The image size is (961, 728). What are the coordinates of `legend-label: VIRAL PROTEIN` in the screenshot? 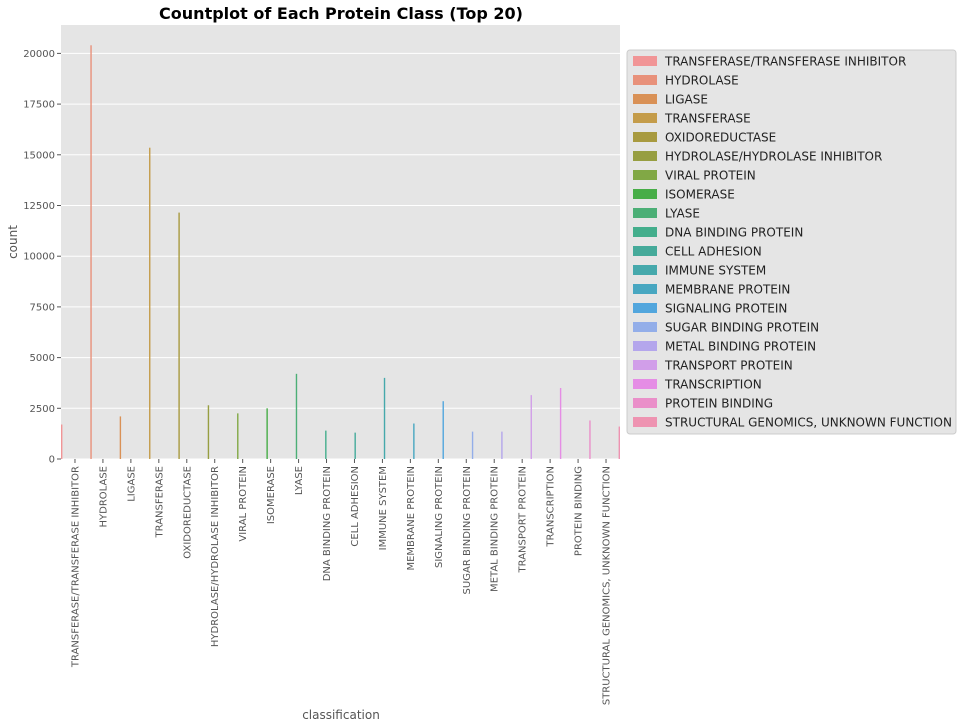 It's located at (710, 176).